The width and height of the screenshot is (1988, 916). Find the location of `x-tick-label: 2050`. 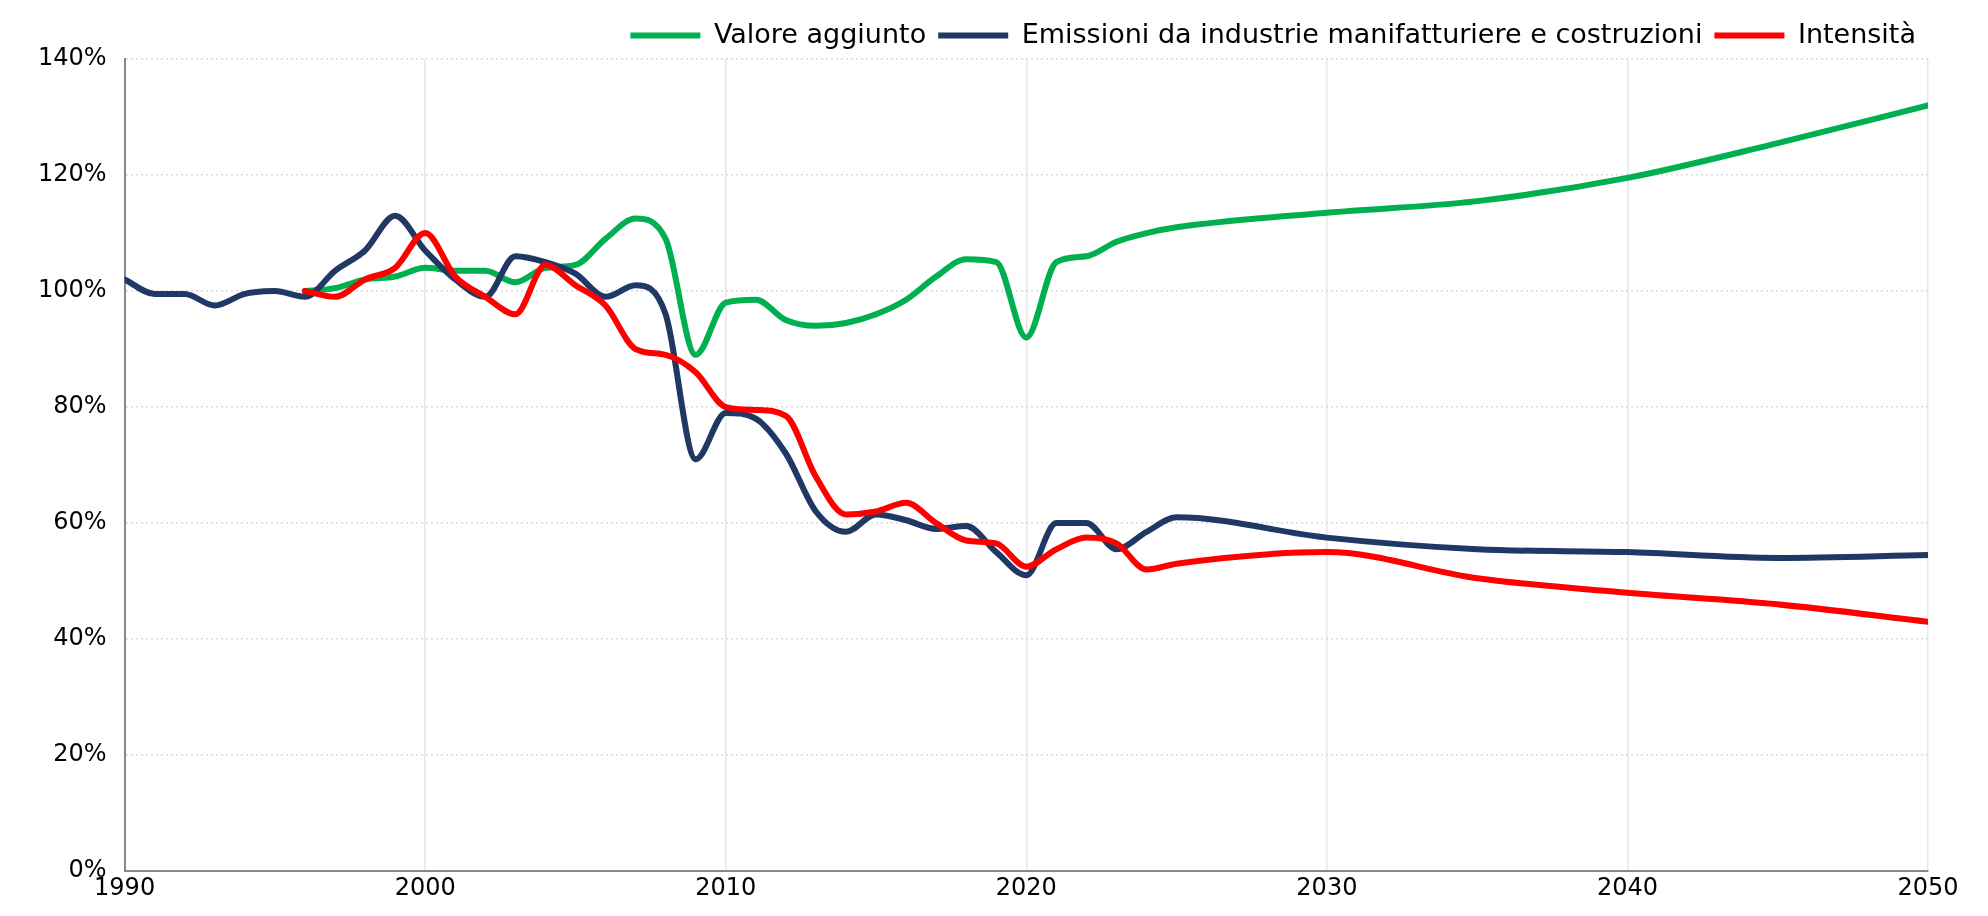

x-tick-label: 2050 is located at coordinates (1928, 886).